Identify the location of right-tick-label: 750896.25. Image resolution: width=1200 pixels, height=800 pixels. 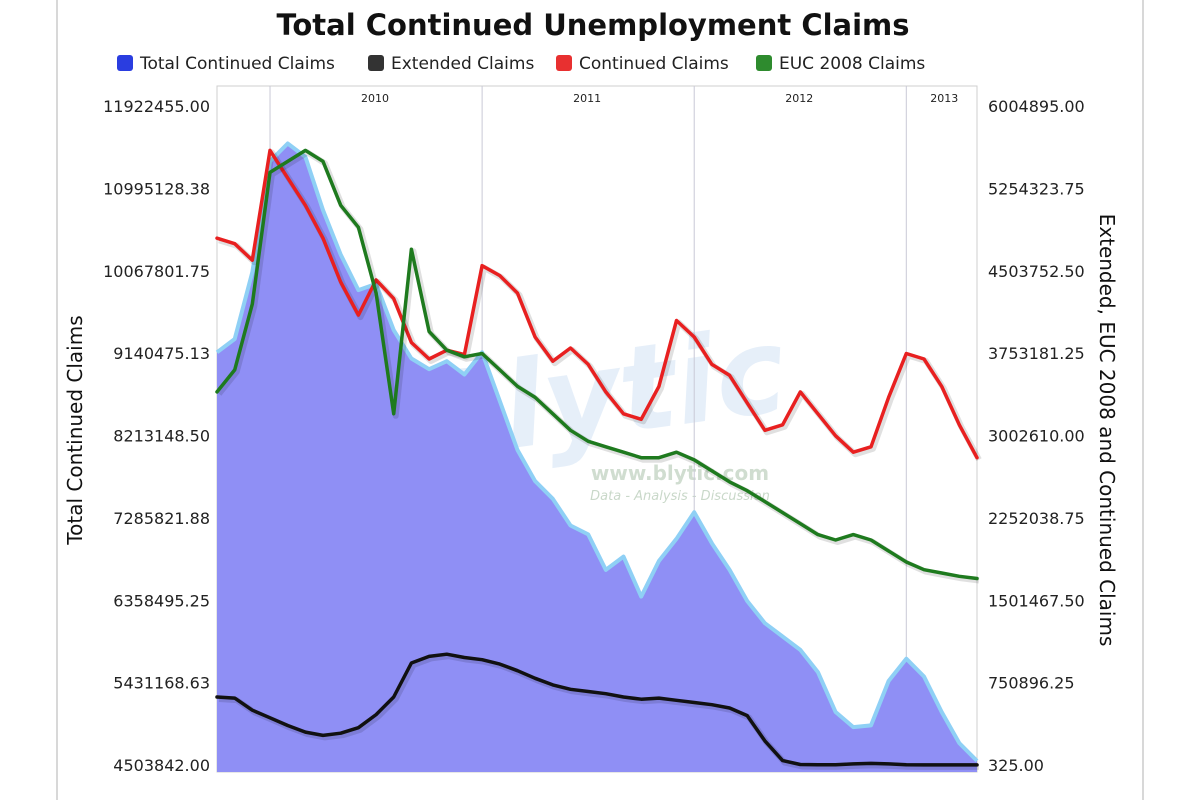
(1031, 683).